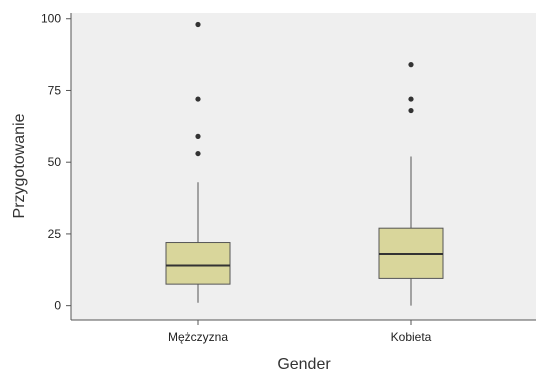  I want to click on y-tick-label: 25, so click(55, 234).